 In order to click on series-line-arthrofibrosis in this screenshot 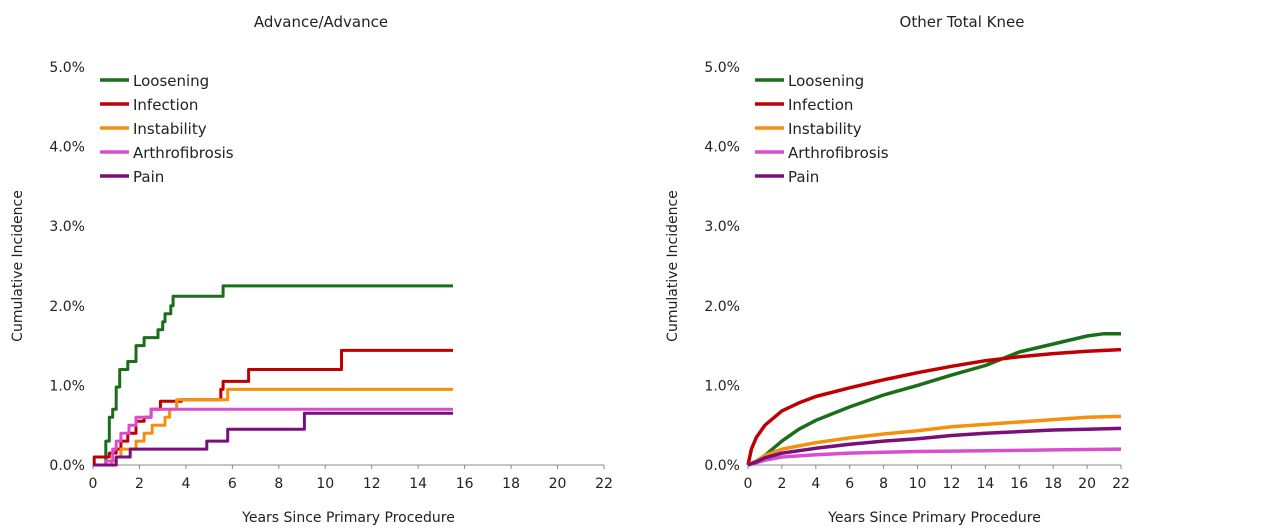, I will do `click(273, 437)`.